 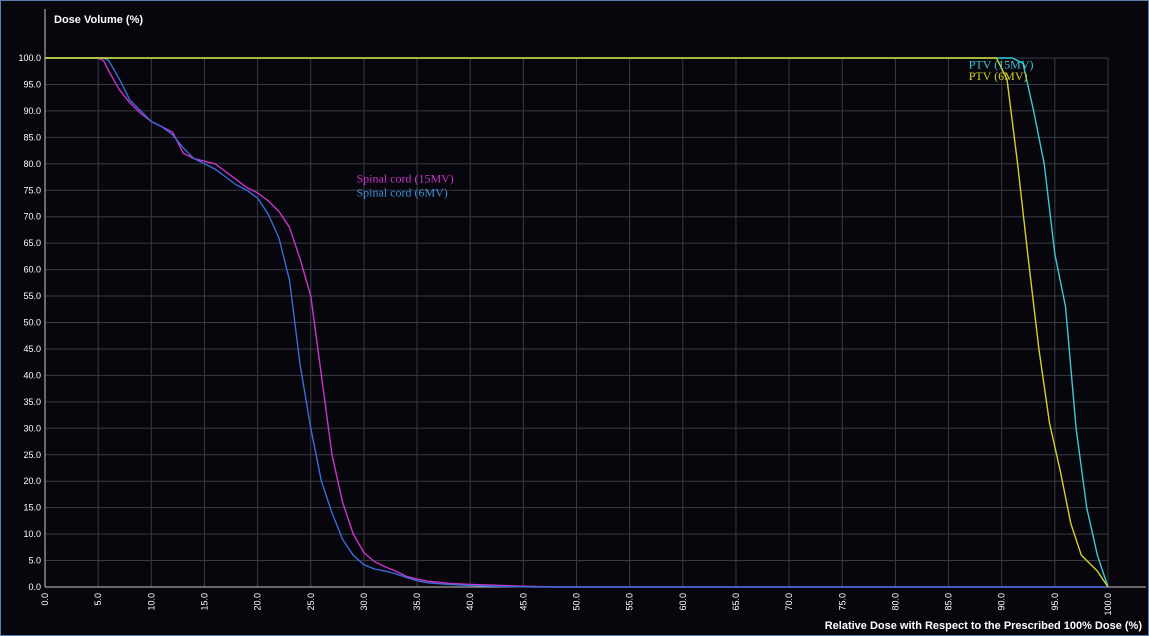 I want to click on y-tick-label: 70.0, so click(x=32, y=217).